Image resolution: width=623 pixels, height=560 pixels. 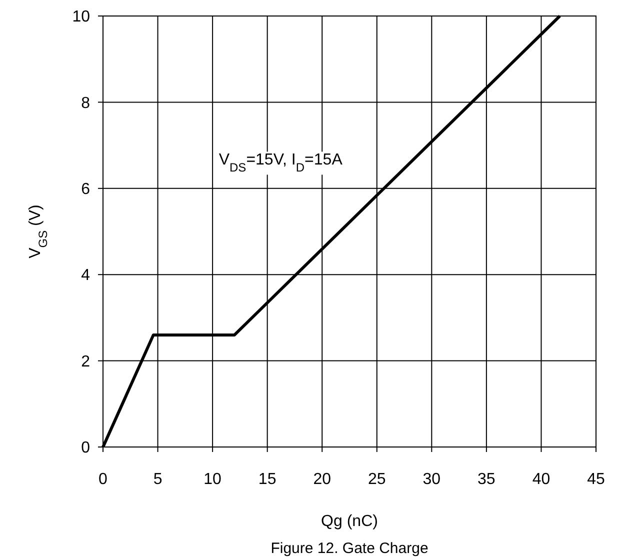 What do you see at coordinates (322, 479) in the screenshot?
I see `x-tick-label: 20` at bounding box center [322, 479].